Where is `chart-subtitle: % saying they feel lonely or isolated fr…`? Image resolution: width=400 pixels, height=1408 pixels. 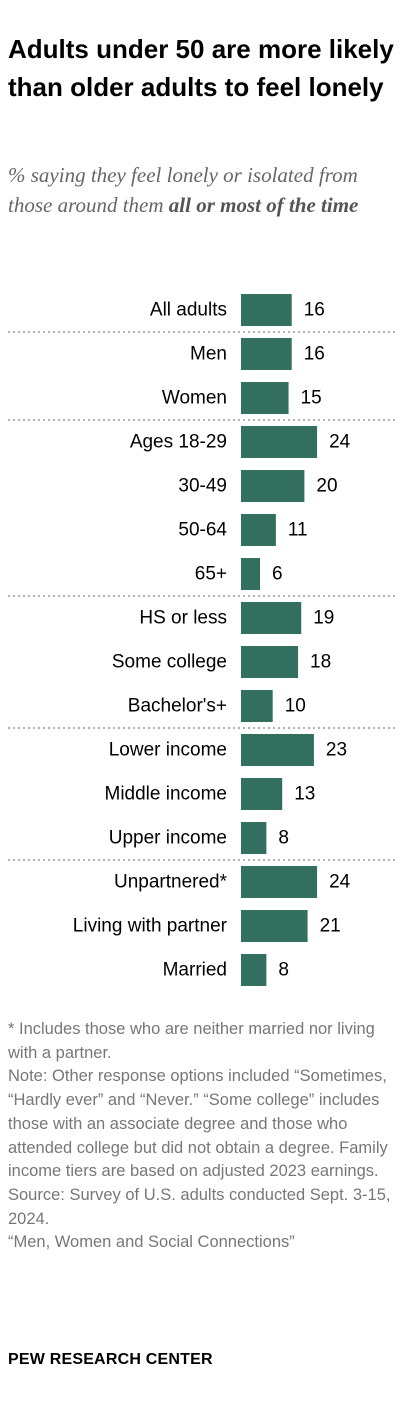 chart-subtitle: % saying they feel lonely or isolated fr… is located at coordinates (200, 190).